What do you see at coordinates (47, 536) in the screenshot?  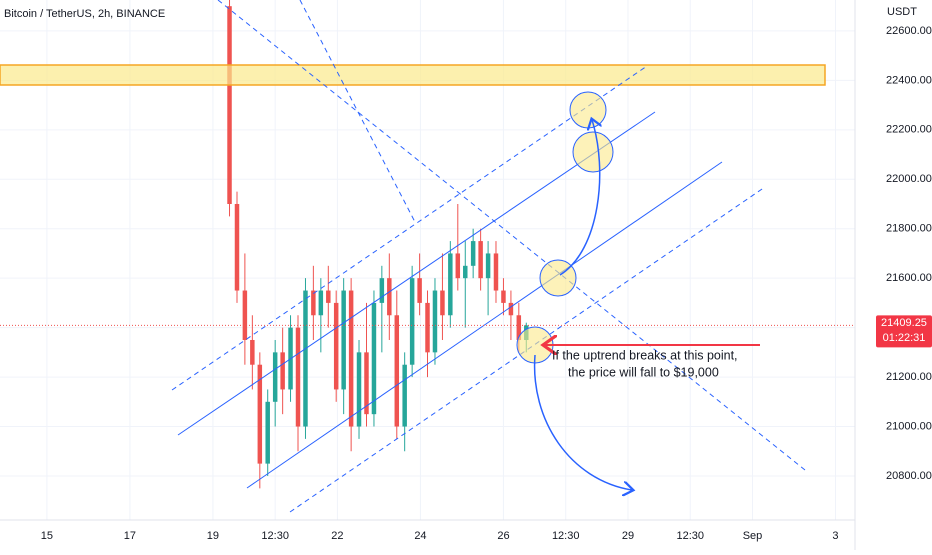 I see `x-tick-label: 15` at bounding box center [47, 536].